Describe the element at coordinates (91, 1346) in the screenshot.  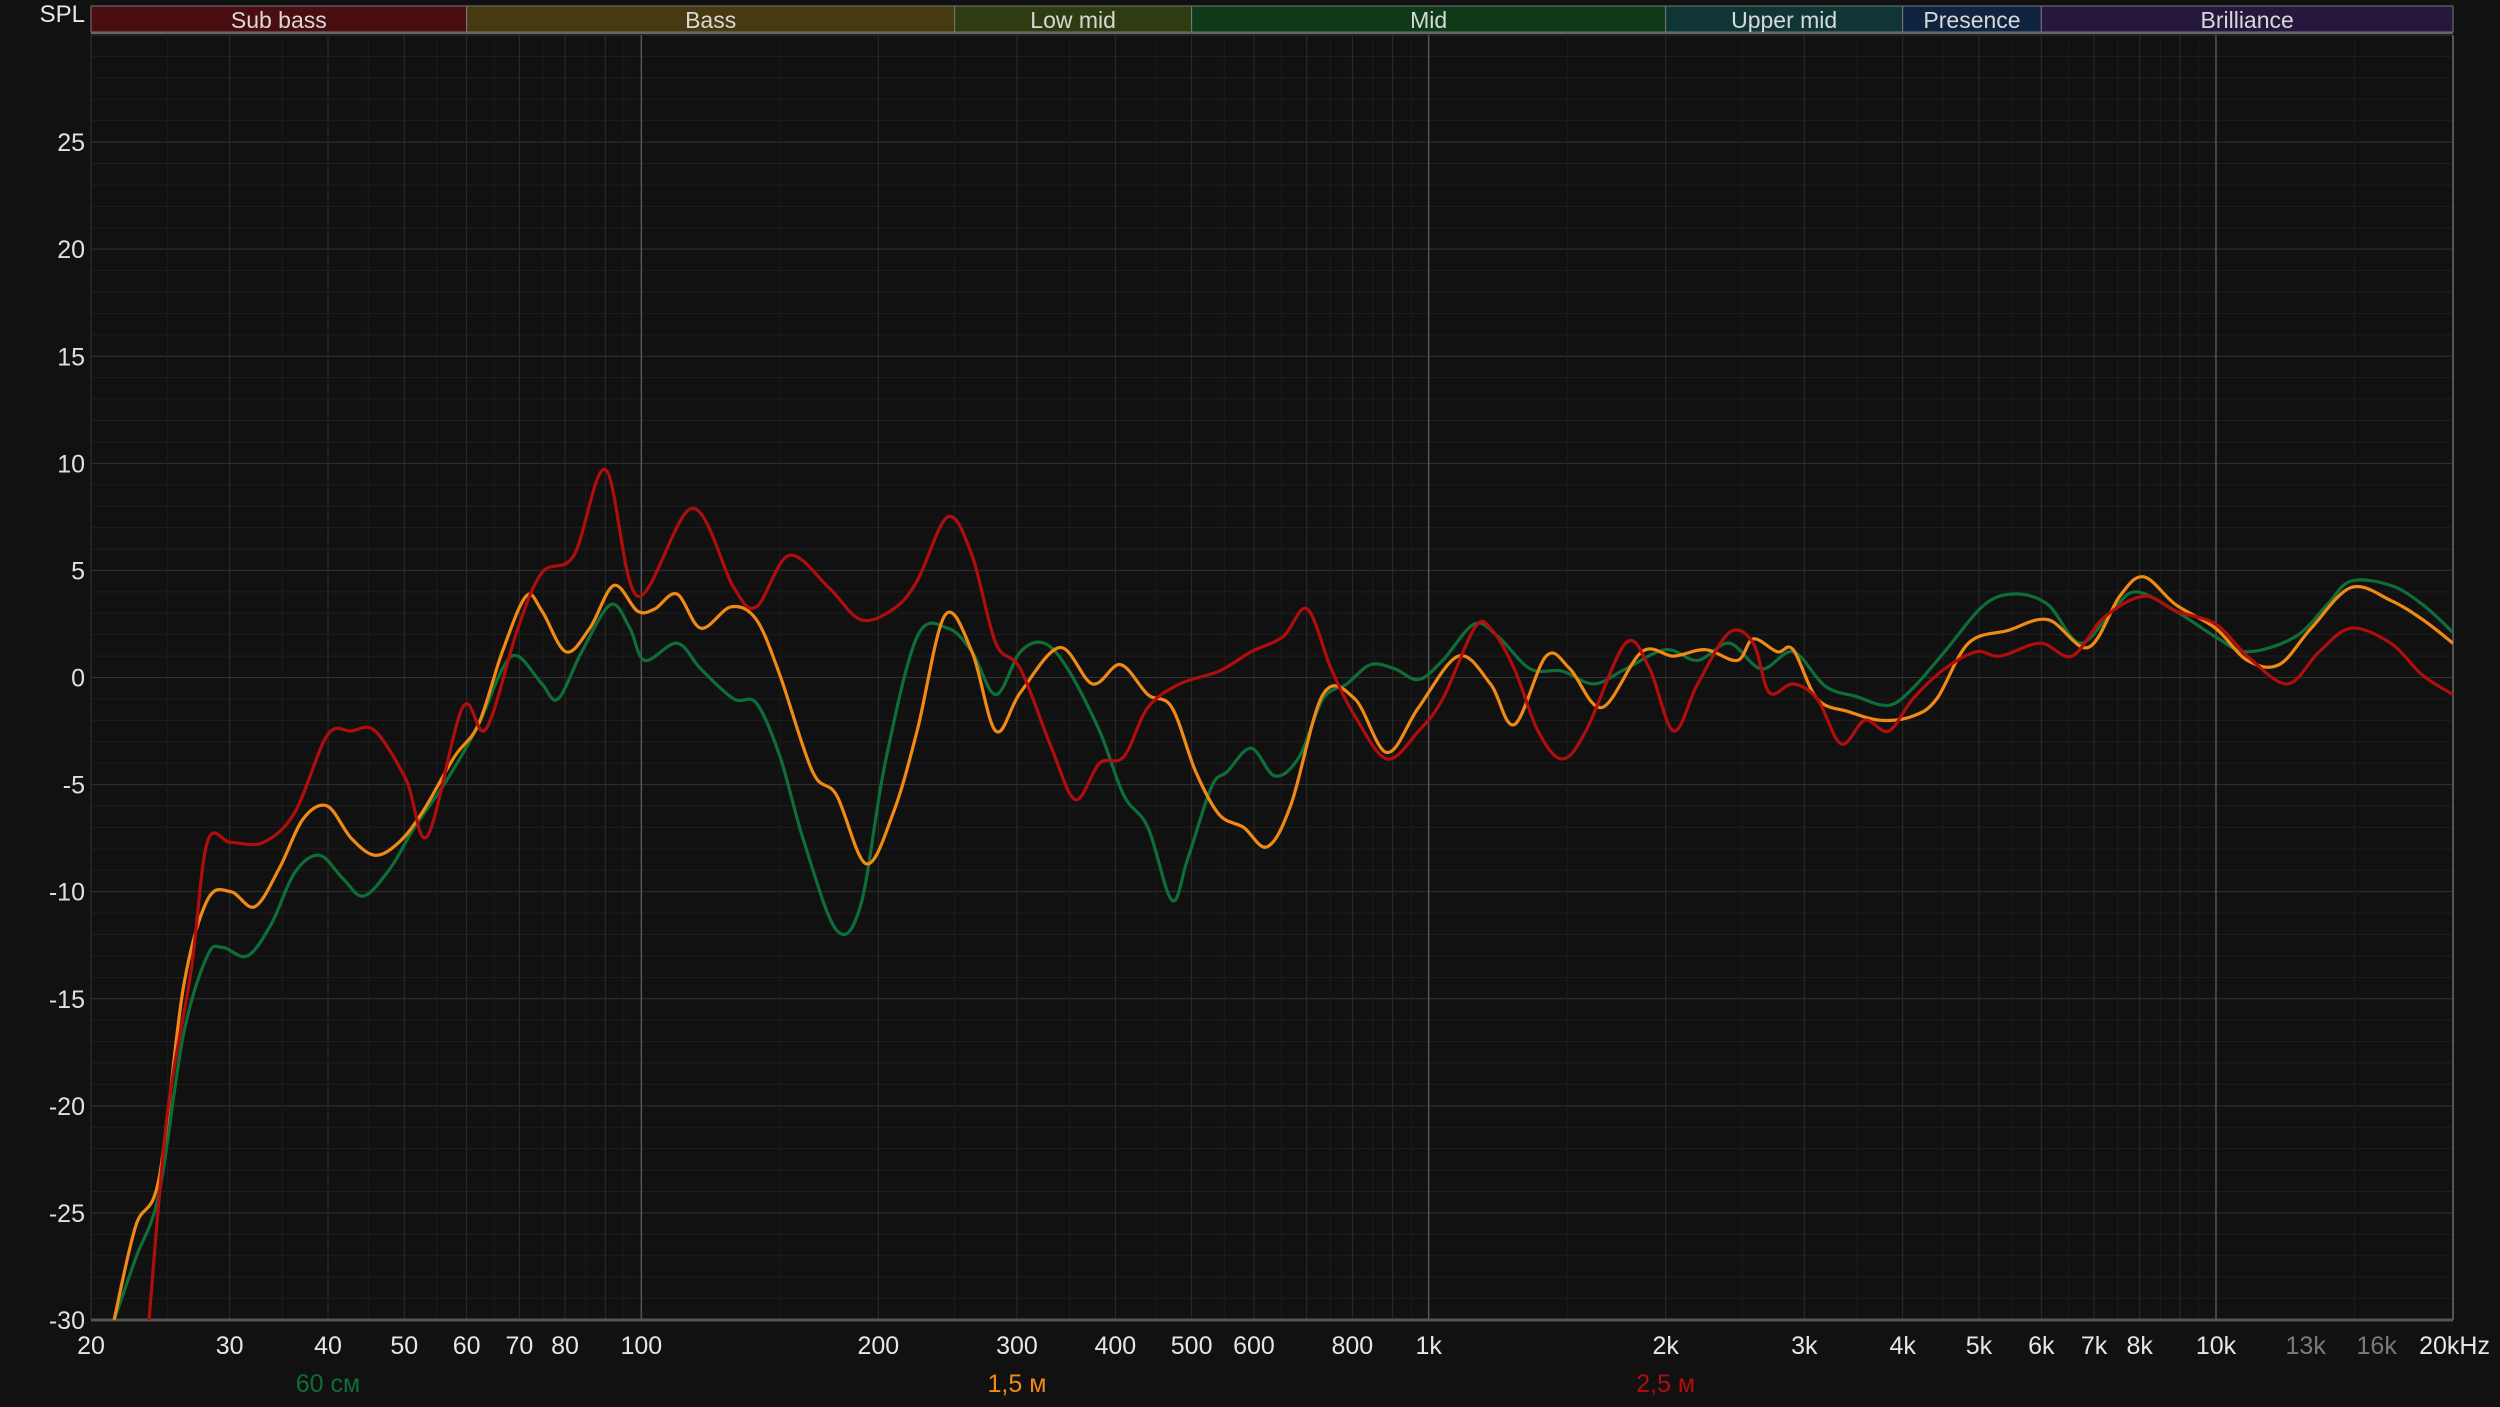
I see `x-tick-label: 20` at that location.